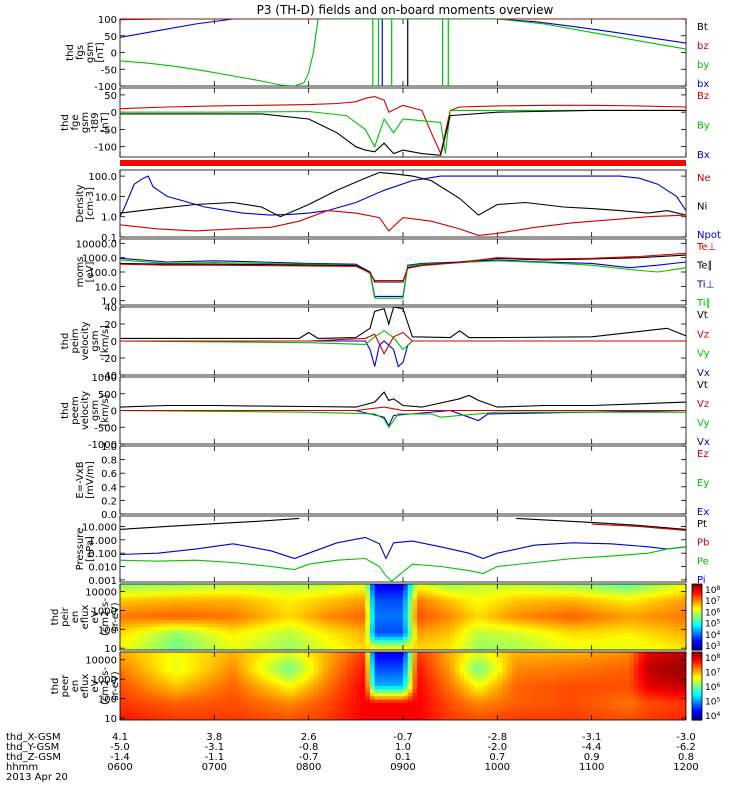  What do you see at coordinates (109, 218) in the screenshot?
I see `y-tick-label: 1.0` at bounding box center [109, 218].